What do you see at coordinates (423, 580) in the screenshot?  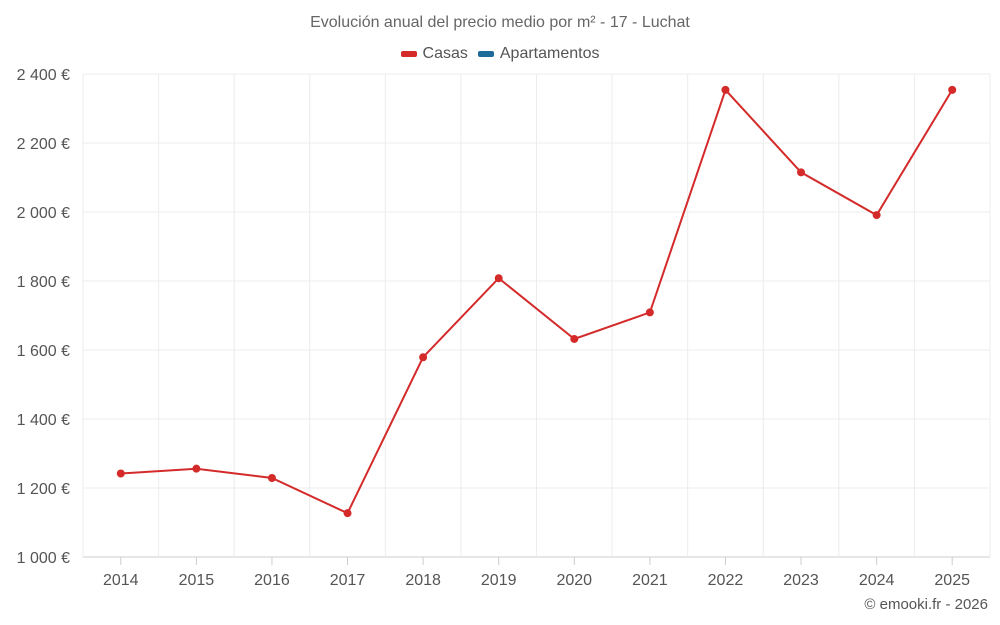 I see `x-tick-label: 2018` at bounding box center [423, 580].